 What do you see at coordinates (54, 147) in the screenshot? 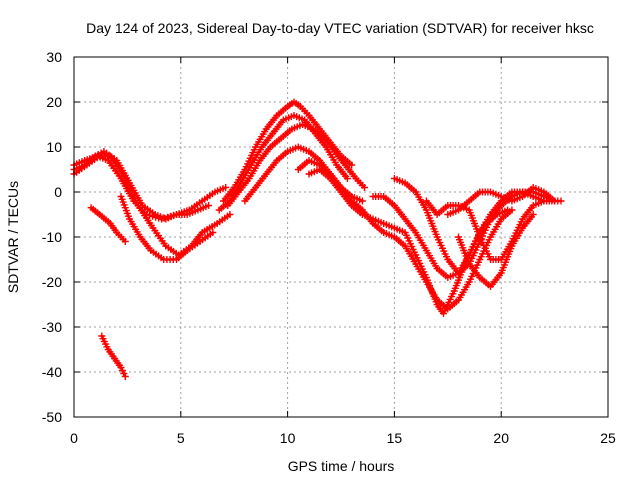
I see `y-tick-label: 10` at bounding box center [54, 147].